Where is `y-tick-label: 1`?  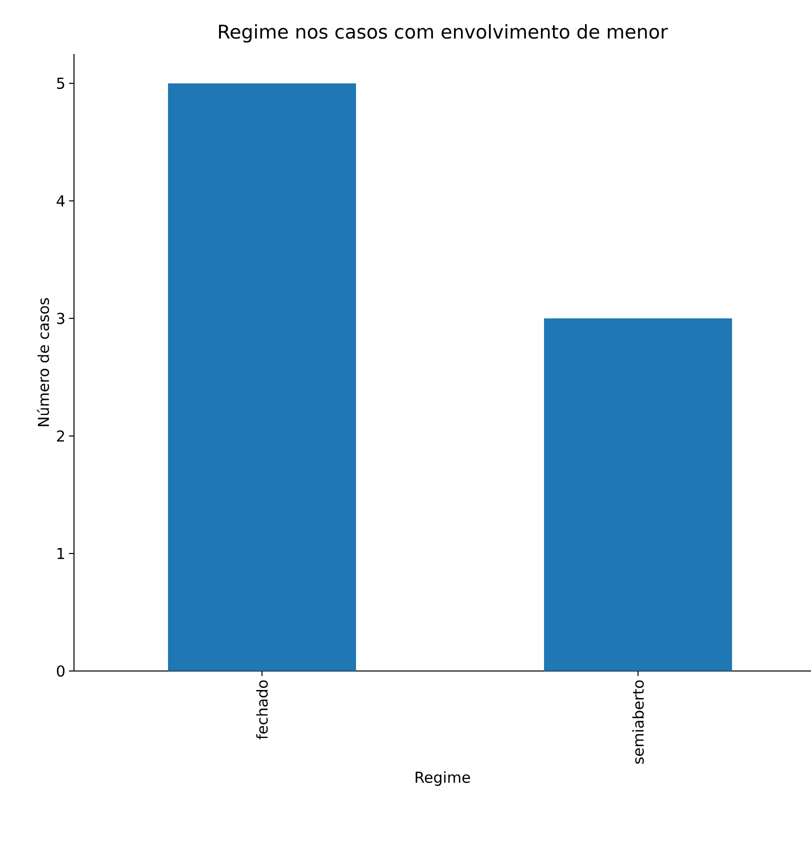 y-tick-label: 1 is located at coordinates (61, 553).